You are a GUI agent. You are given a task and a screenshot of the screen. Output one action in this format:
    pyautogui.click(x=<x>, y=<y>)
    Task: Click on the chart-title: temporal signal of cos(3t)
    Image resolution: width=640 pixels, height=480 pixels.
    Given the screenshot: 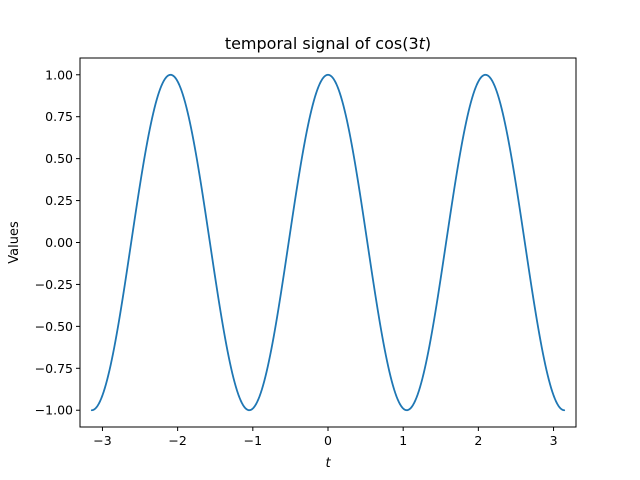 What is the action you would take?
    pyautogui.click(x=328, y=43)
    